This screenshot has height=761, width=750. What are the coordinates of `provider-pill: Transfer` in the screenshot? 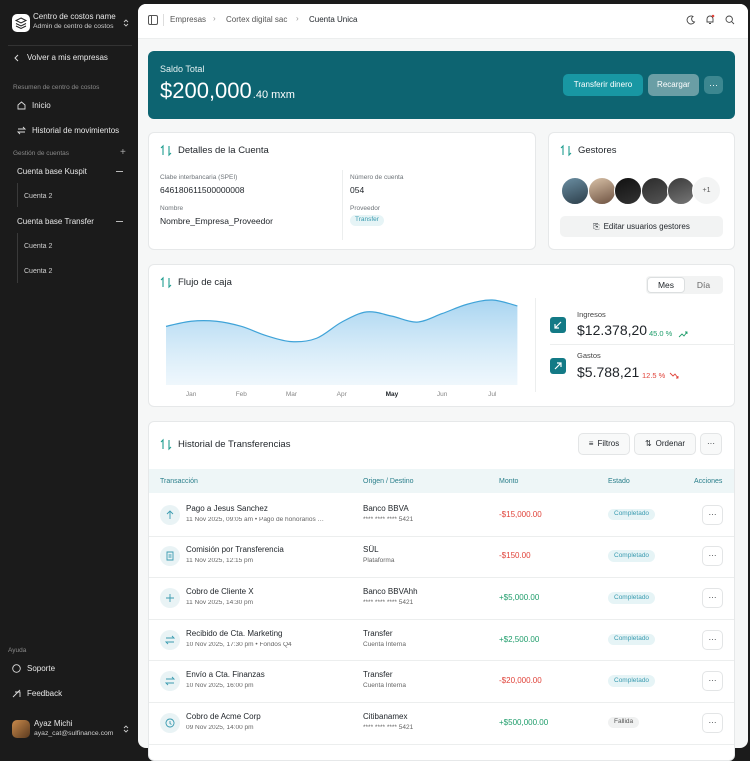 It's located at (367, 220).